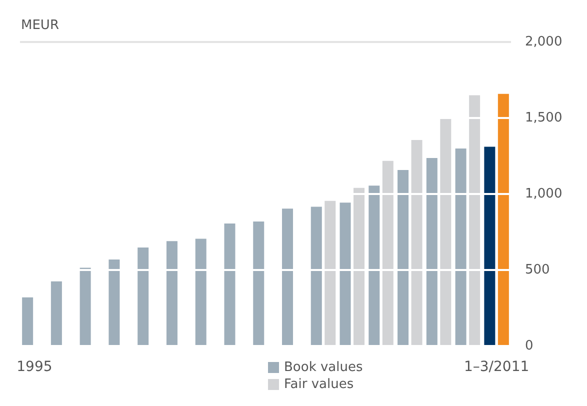  I want to click on y-tick-label: 2,000, so click(543, 42).